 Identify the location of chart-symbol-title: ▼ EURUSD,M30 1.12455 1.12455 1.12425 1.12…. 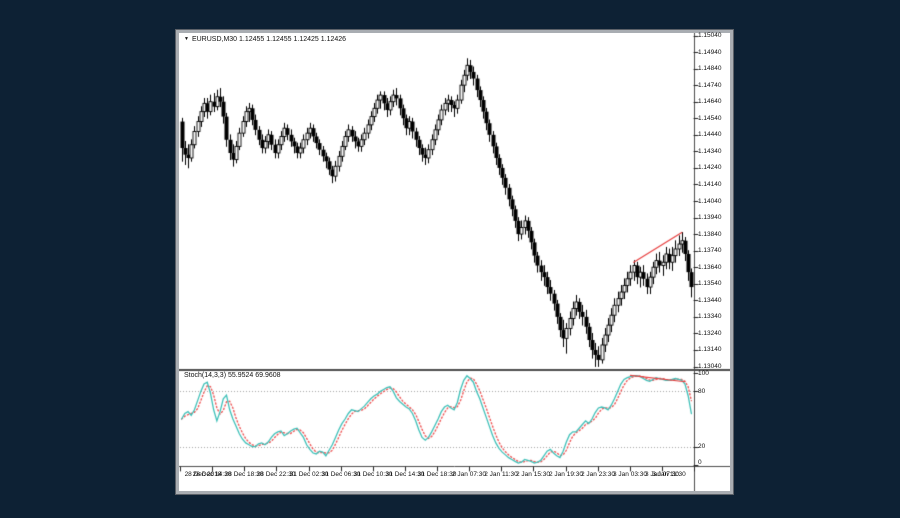
(265, 39).